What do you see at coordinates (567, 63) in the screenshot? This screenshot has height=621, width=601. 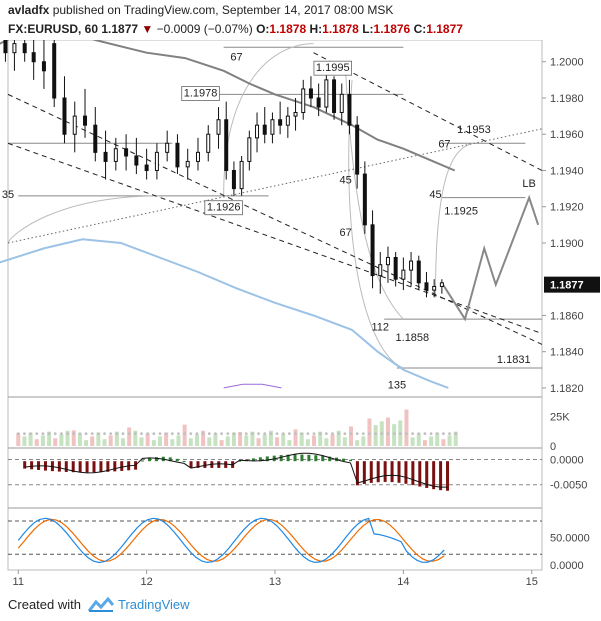 I see `price-tick-label: 1.2000` at bounding box center [567, 63].